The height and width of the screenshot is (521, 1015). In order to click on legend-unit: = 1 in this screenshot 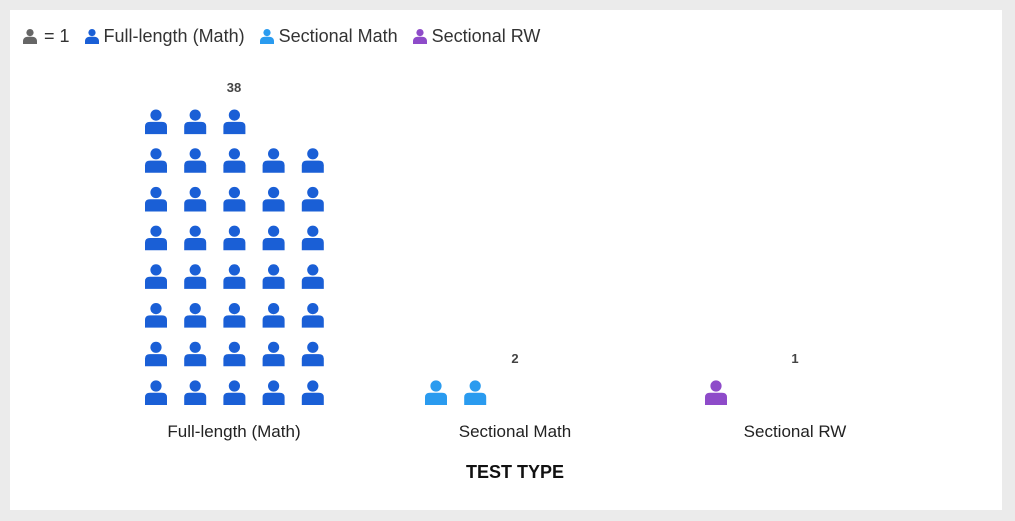, I will do `click(46, 36)`.